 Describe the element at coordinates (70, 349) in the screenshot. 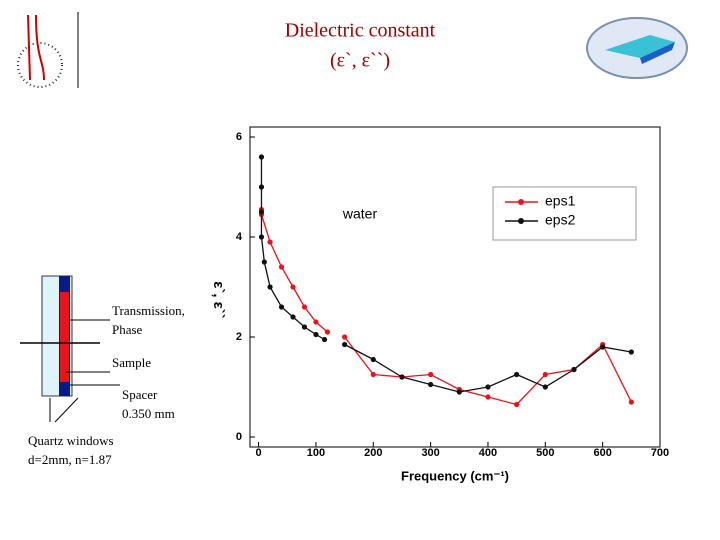

I see `cell-diagram` at that location.